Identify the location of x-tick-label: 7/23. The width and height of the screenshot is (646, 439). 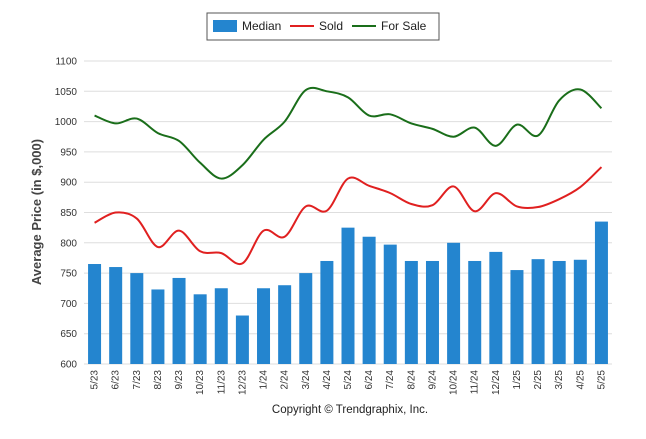
(137, 380).